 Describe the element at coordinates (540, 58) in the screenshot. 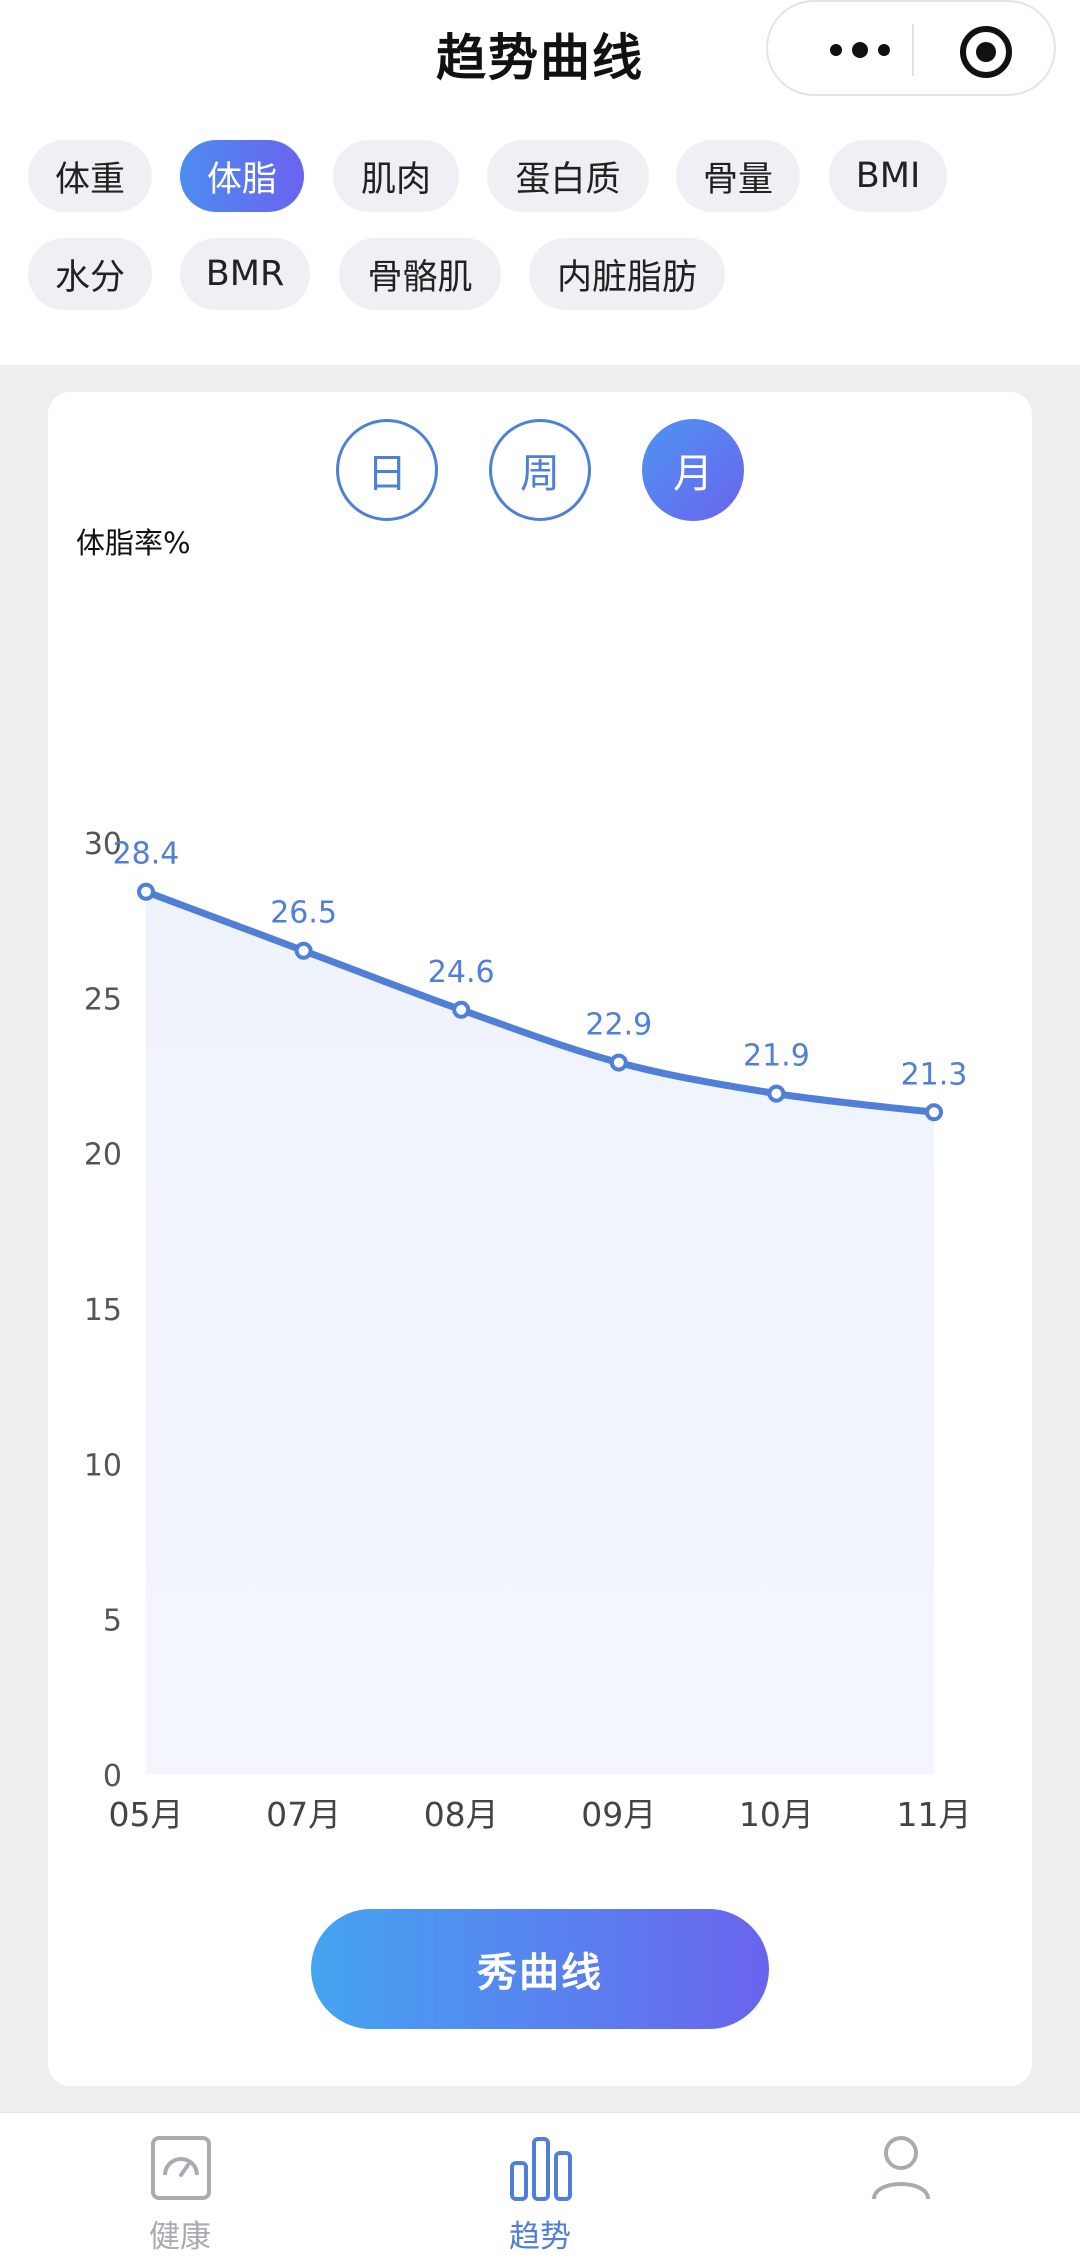

I see `page-title: 趋势曲线` at that location.